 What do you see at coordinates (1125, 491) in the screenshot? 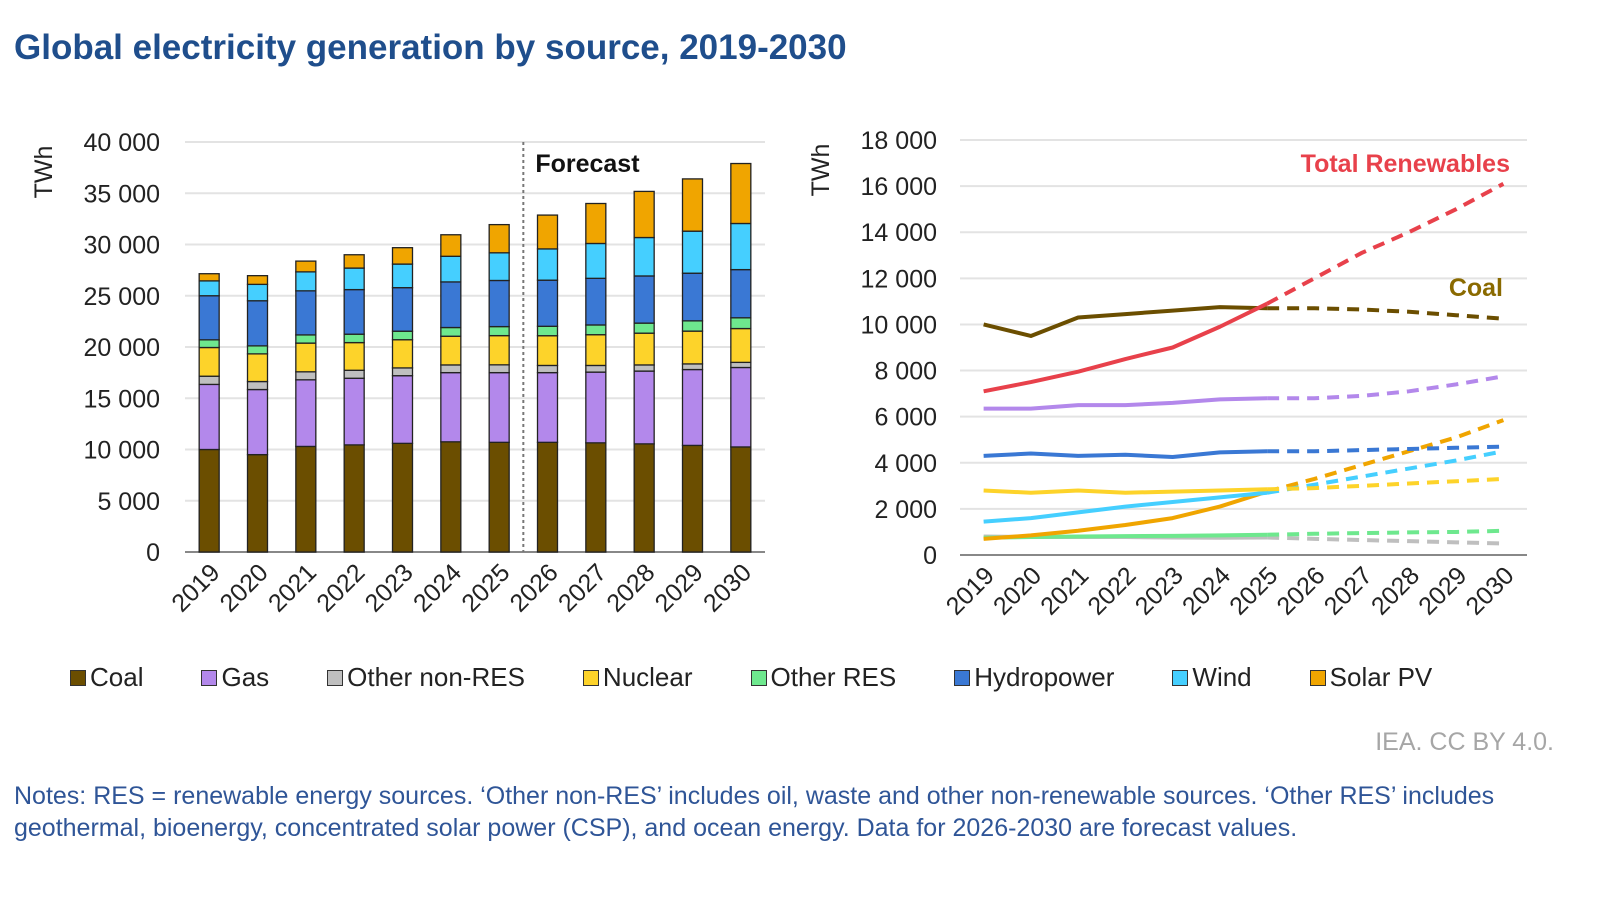
I see `line-nuclear-actual` at bounding box center [1125, 491].